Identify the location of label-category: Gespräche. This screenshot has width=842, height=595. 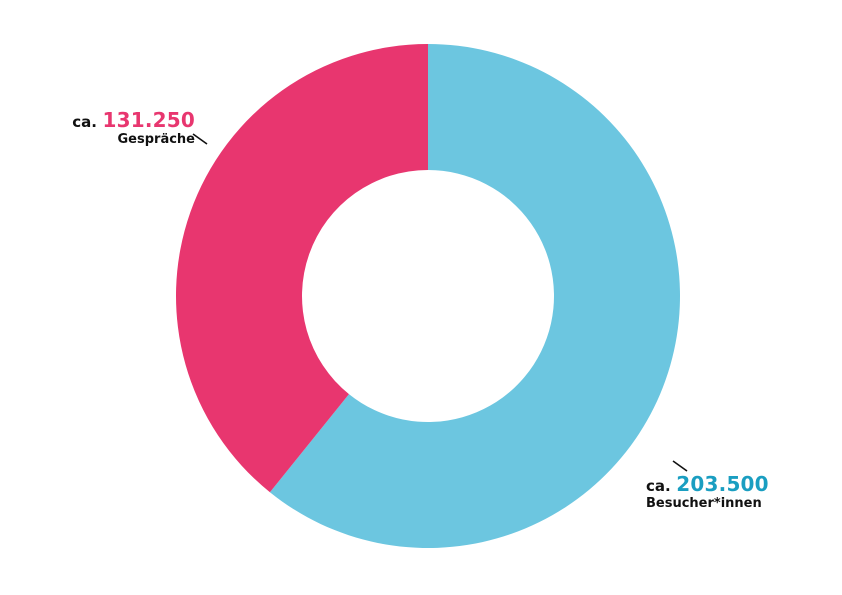
(156, 139).